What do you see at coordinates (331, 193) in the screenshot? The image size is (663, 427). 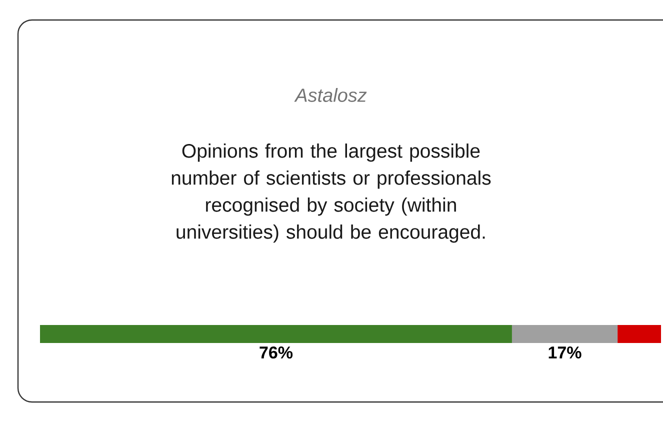 I see `chart-subtitle: Opinions from the largest possible number of scientists or professionals recognised by society (within universities) should be encouraged.` at bounding box center [331, 193].